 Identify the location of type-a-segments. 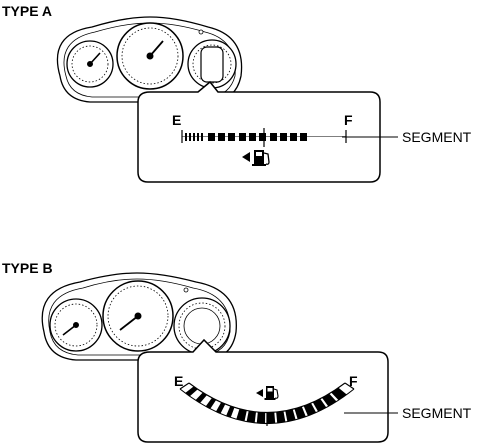
(246, 137).